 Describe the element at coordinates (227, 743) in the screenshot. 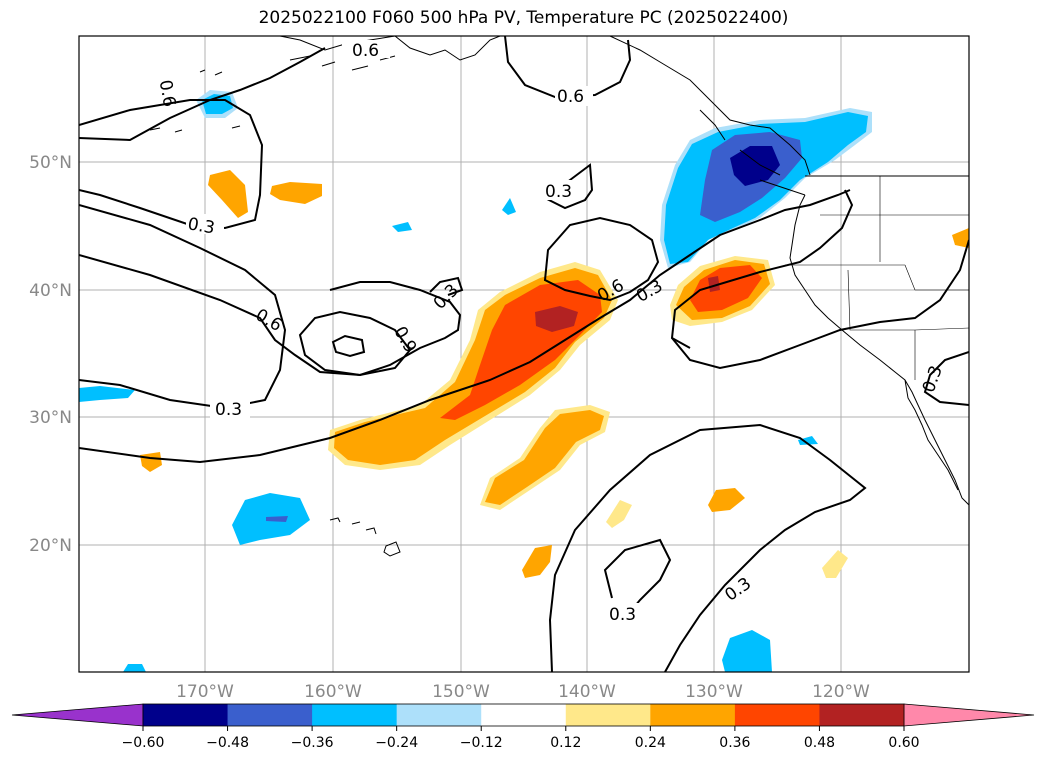

I see `colorbar-tick-label: −0.48` at that location.